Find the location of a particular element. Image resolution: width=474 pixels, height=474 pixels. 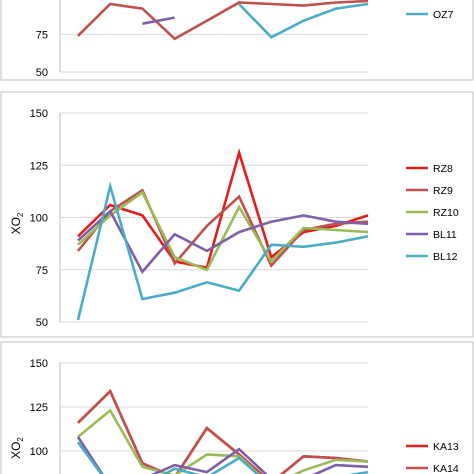

legend-label: BL11 is located at coordinates (445, 235).